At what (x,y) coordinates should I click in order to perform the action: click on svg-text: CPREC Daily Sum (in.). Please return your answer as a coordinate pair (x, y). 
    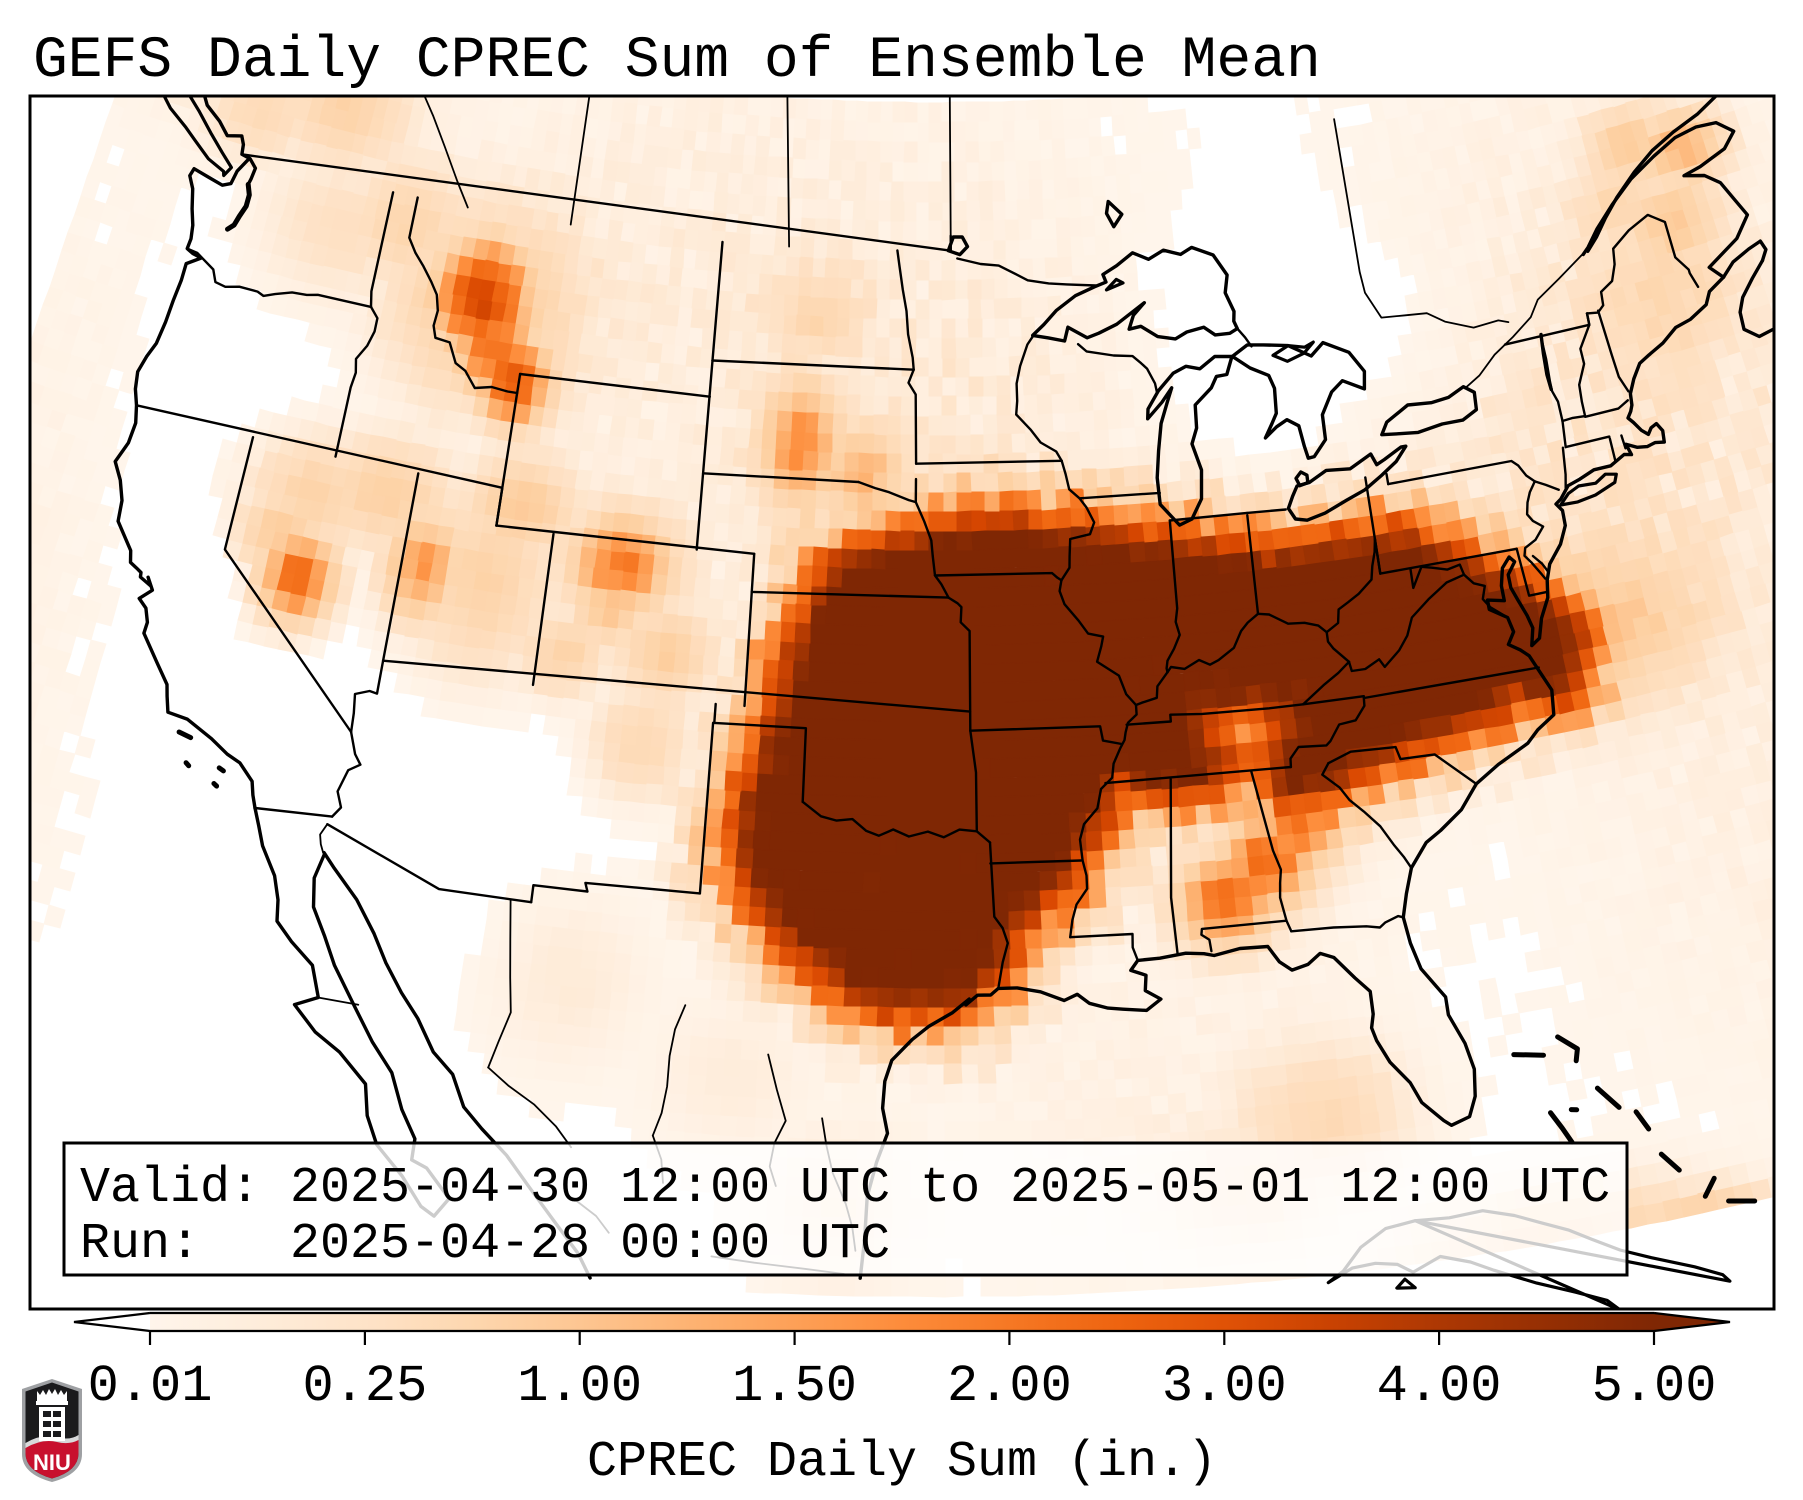
    Looking at the image, I should click on (902, 1462).